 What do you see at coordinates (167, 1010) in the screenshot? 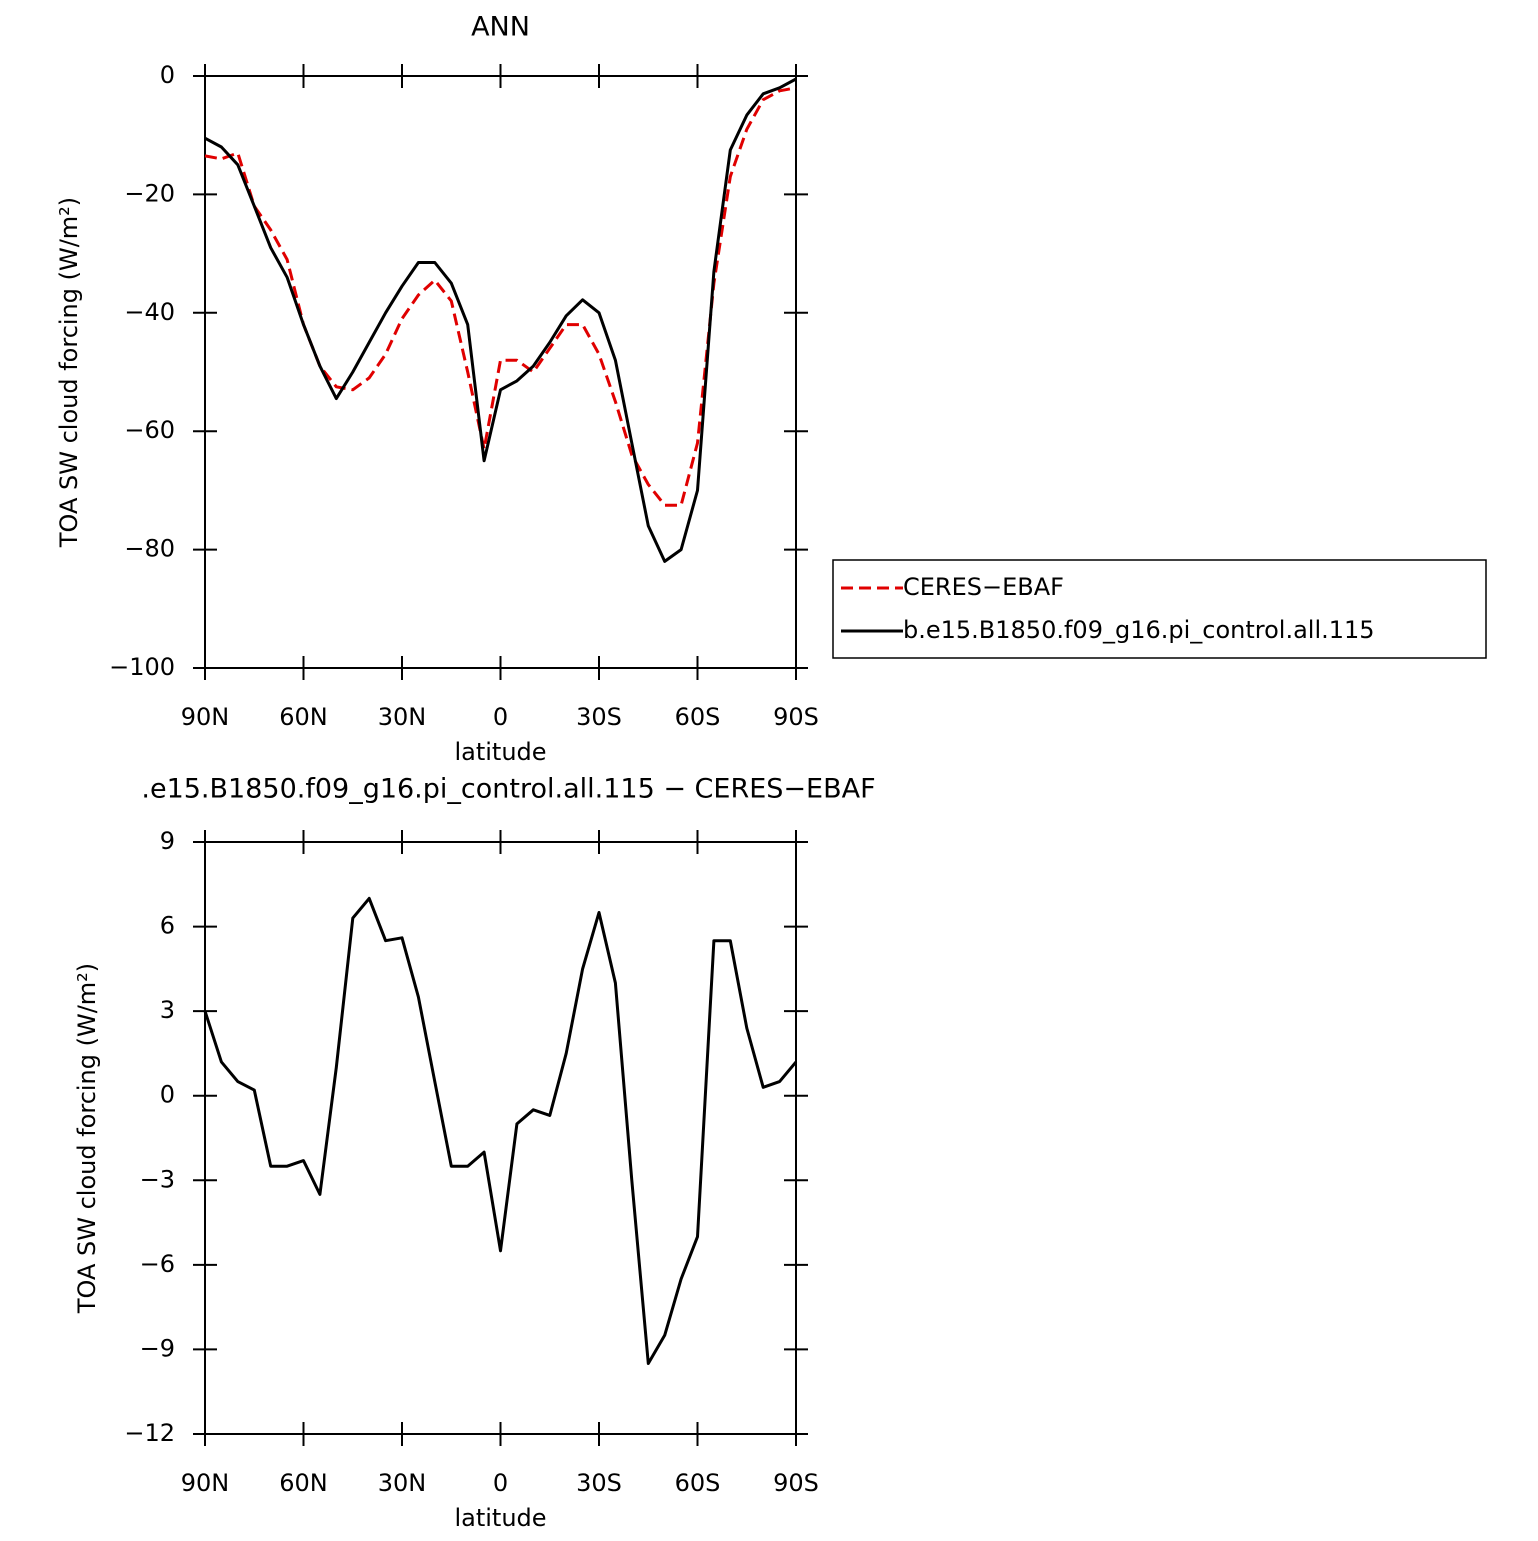
I see `y-tick-label: 3` at bounding box center [167, 1010].